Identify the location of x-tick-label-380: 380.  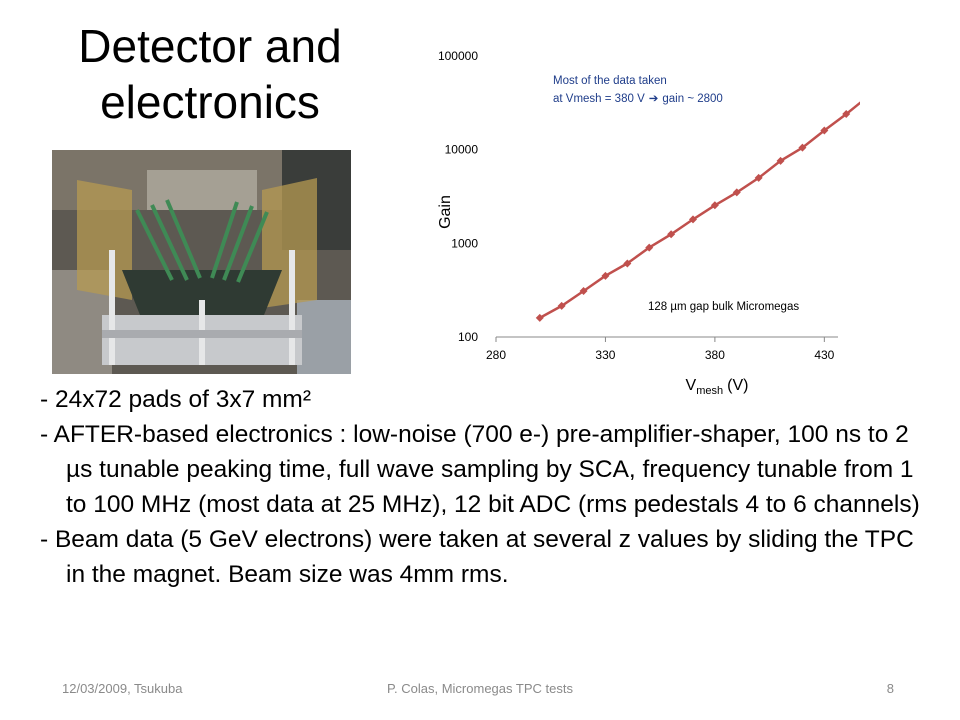
(715, 355).